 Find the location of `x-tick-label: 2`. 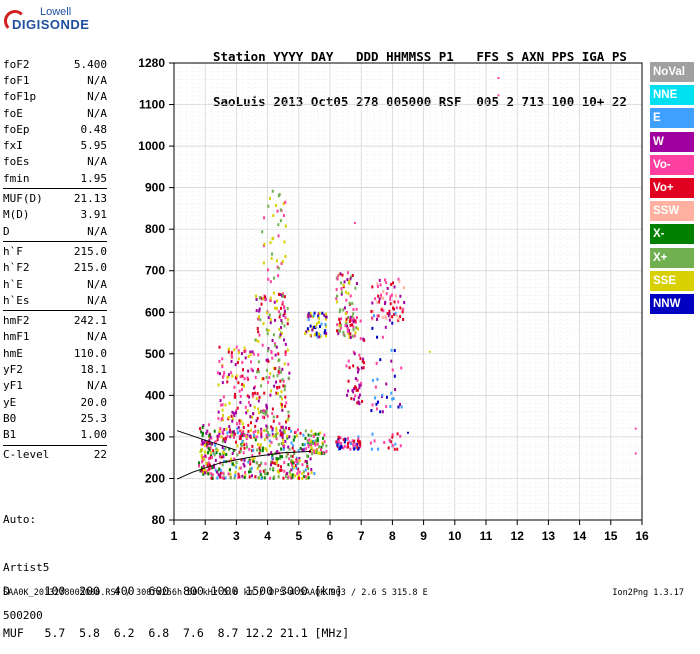

x-tick-label: 2 is located at coordinates (205, 536).